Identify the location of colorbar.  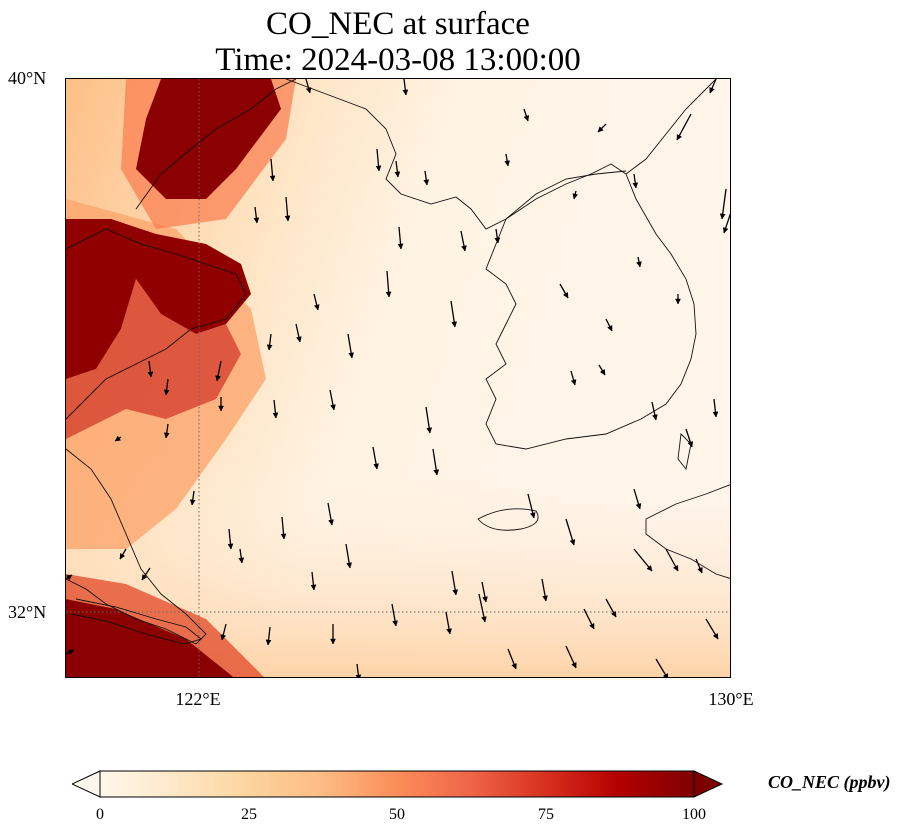
(398, 784).